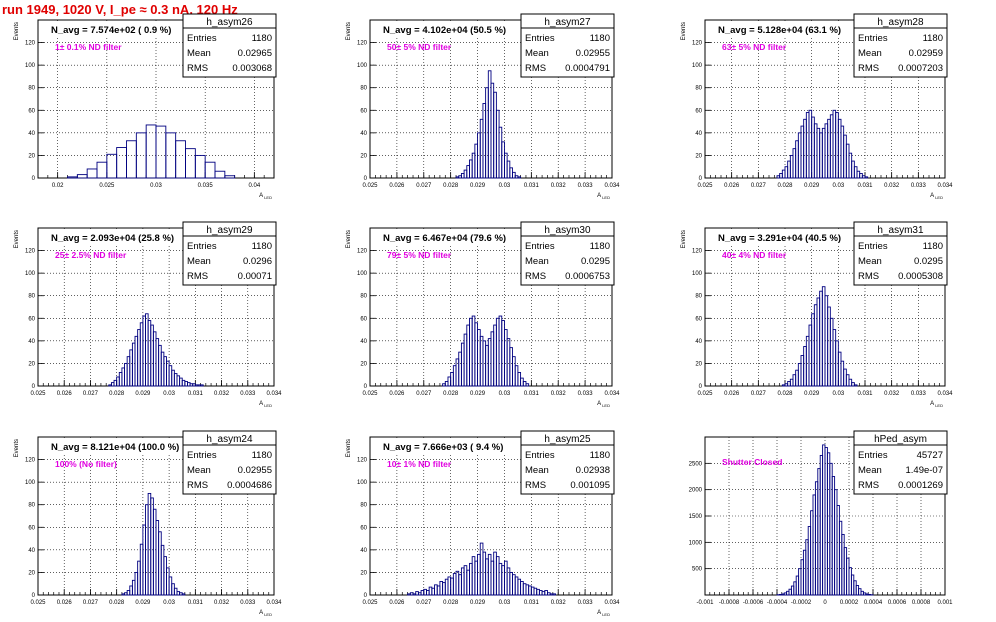 The width and height of the screenshot is (996, 622). What do you see at coordinates (753, 603) in the screenshot?
I see `x-tick-label: -0.0006` at bounding box center [753, 603].